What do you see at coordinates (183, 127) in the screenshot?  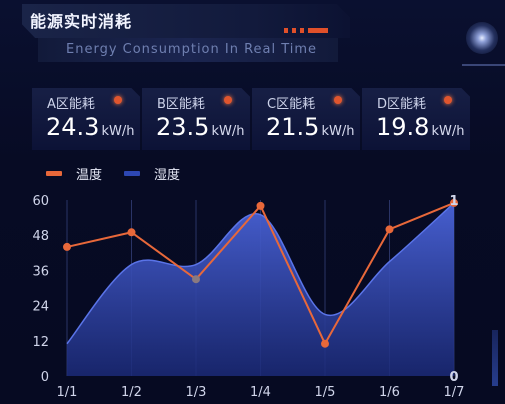 I see `card-value: 23.5` at bounding box center [183, 127].